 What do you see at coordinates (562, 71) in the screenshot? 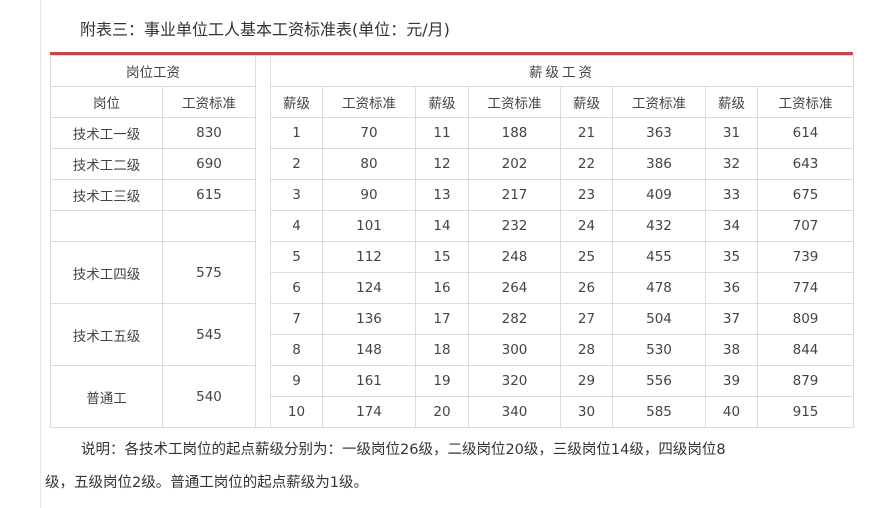
I see `grade-wage-group-header: 薪级工资` at bounding box center [562, 71].